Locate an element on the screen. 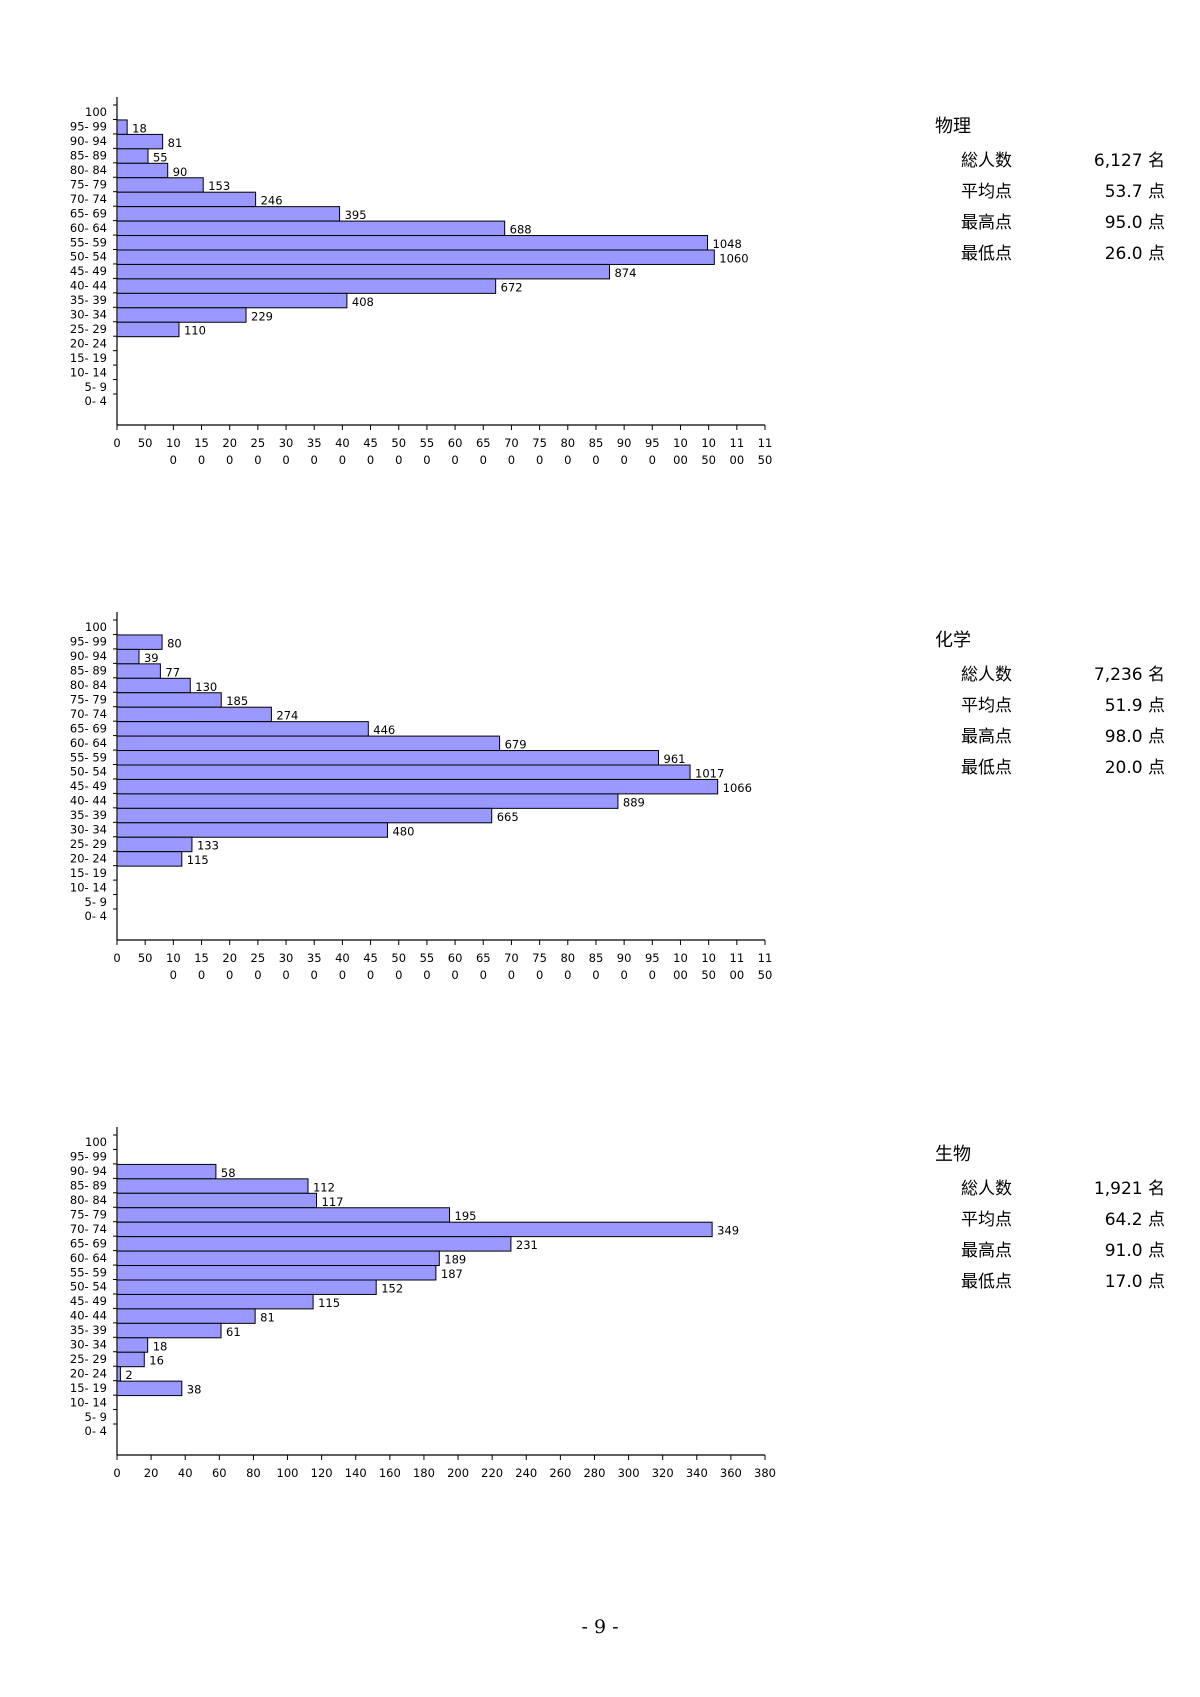 This screenshot has width=1200, height=1697. stat-label: 最高点 is located at coordinates (986, 1251).